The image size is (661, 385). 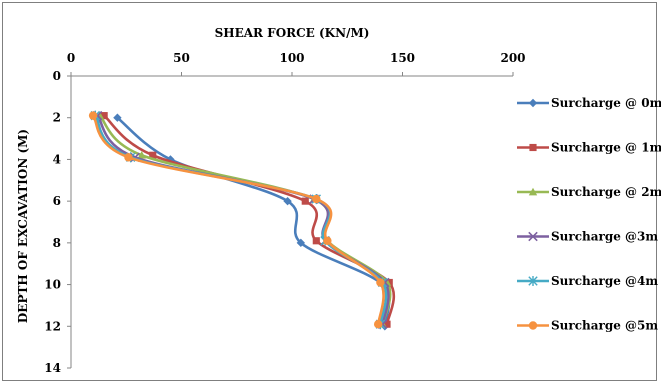 What do you see at coordinates (57, 243) in the screenshot?
I see `y-tick-label: 8` at bounding box center [57, 243].